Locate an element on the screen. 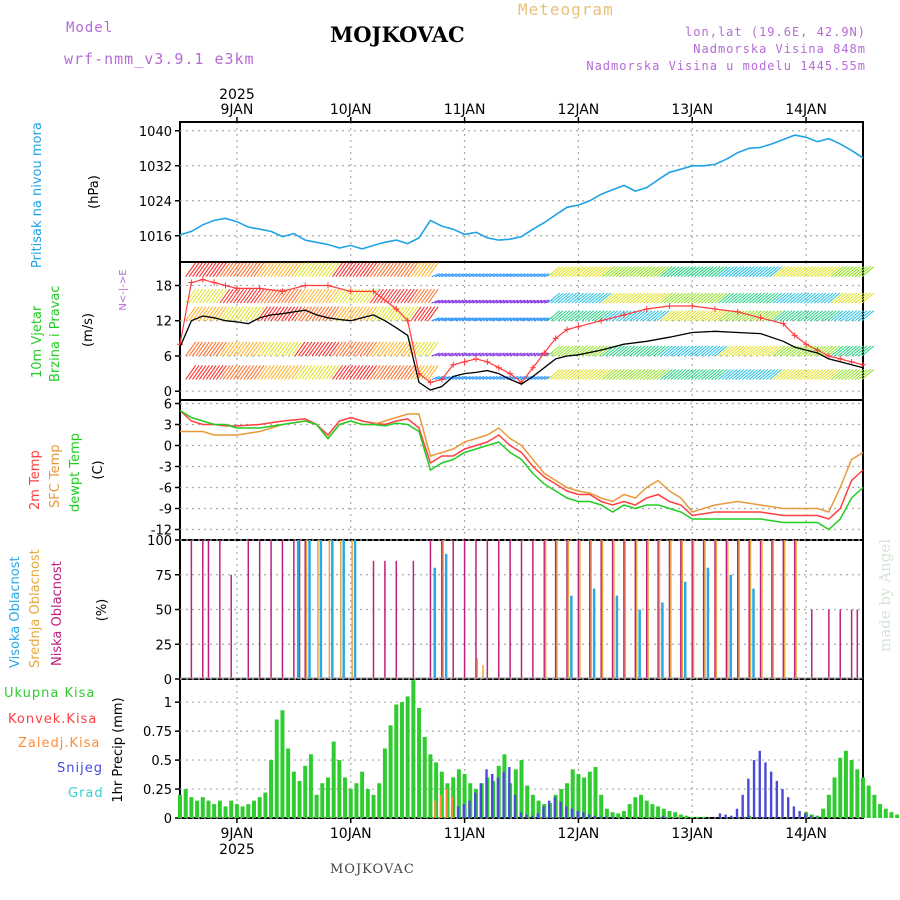 This screenshot has height=900, width=900. ytick-label-3-0: 0 is located at coordinates (168, 680).